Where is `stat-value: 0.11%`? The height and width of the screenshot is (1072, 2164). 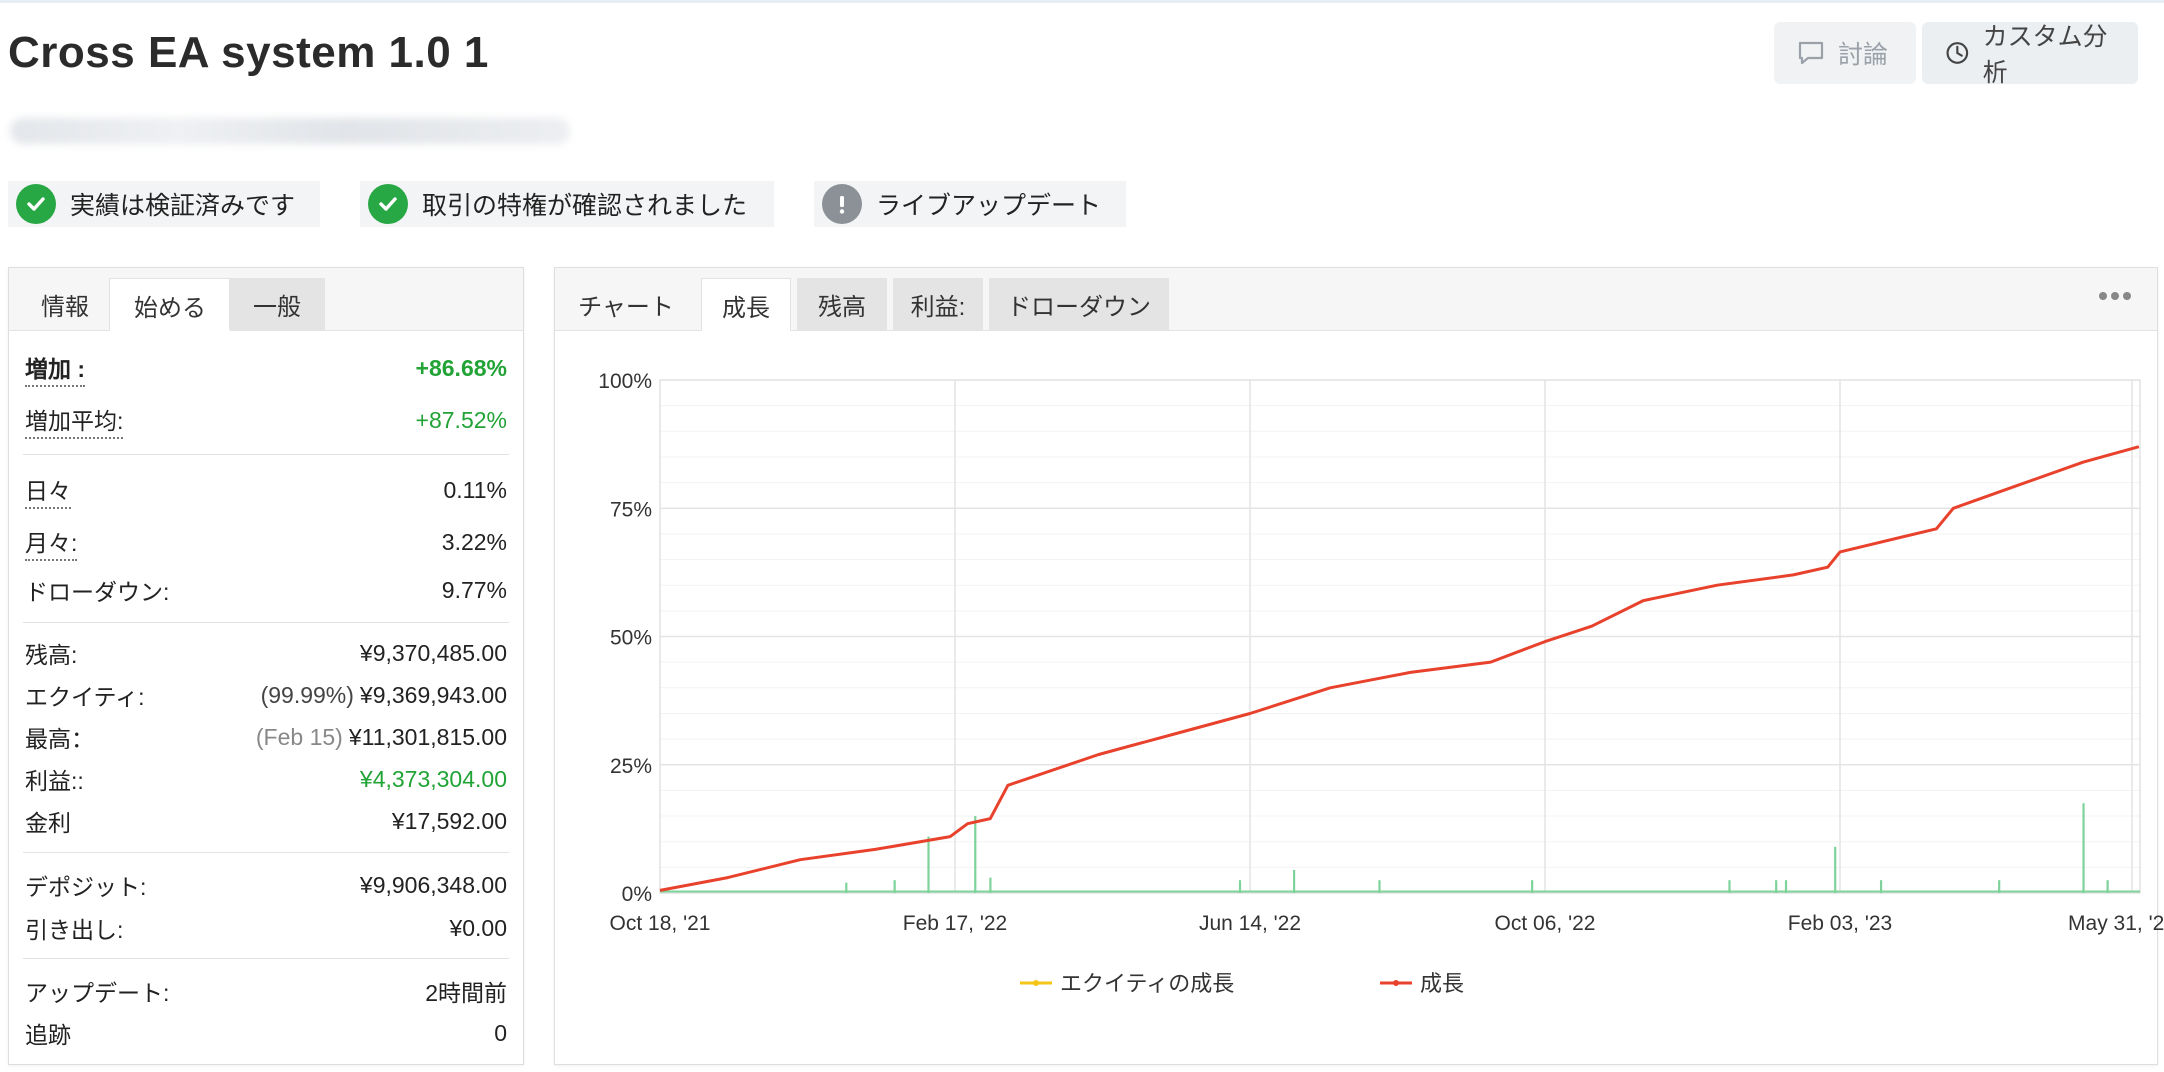
stat-value: 0.11% is located at coordinates (475, 490).